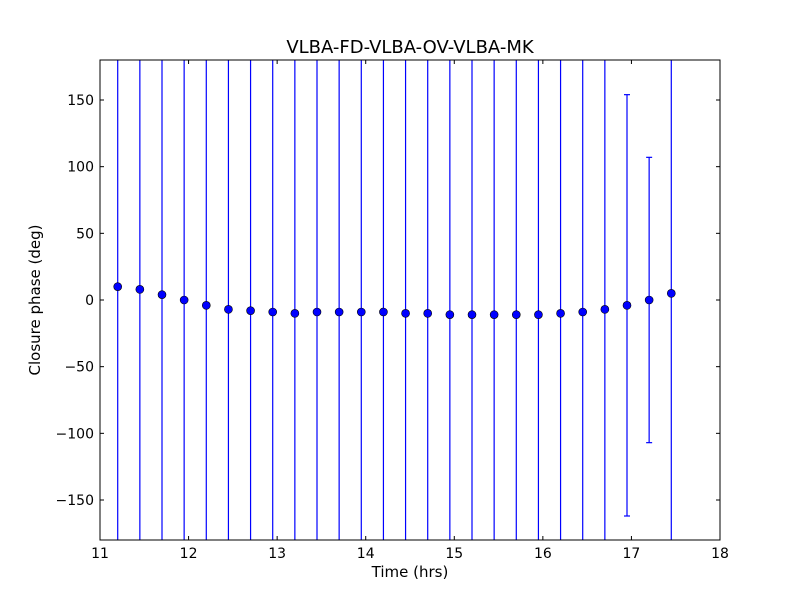 The width and height of the screenshot is (800, 600). What do you see at coordinates (410, 572) in the screenshot?
I see `x-axis-label: Time (hrs)` at bounding box center [410, 572].